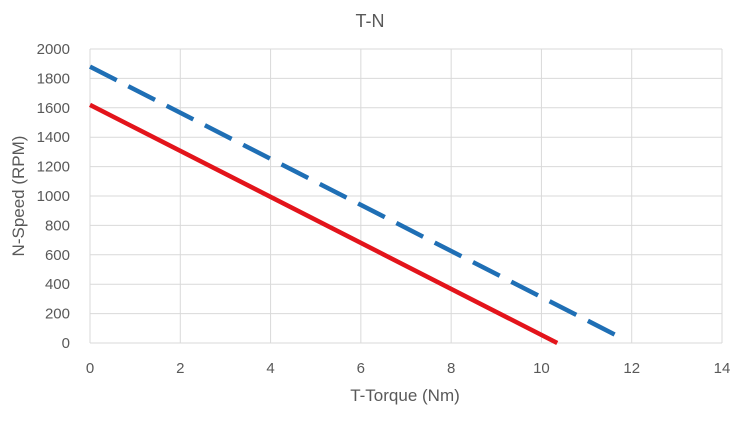 This screenshot has height=421, width=740. What do you see at coordinates (53, 196) in the screenshot?
I see `y-tick-label: 1000` at bounding box center [53, 196].